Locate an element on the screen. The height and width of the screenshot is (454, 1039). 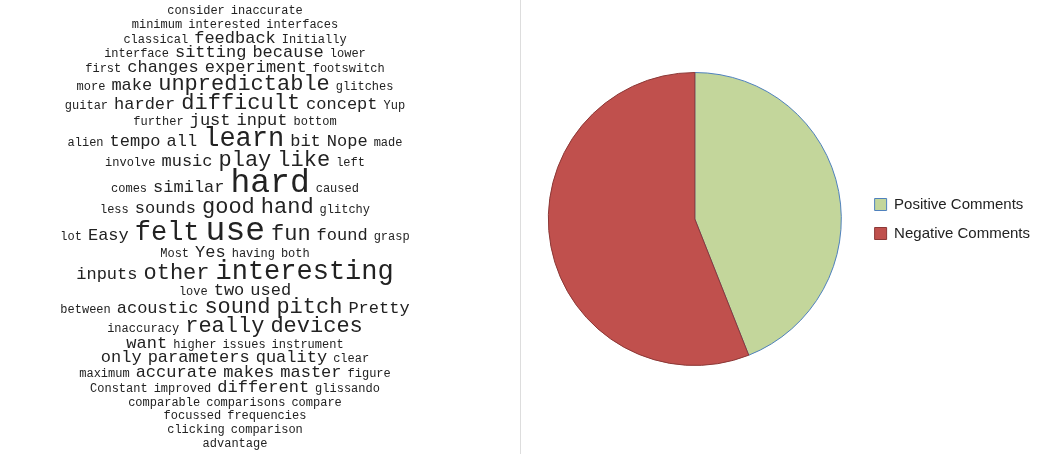
text: two is located at coordinates (229, 291).